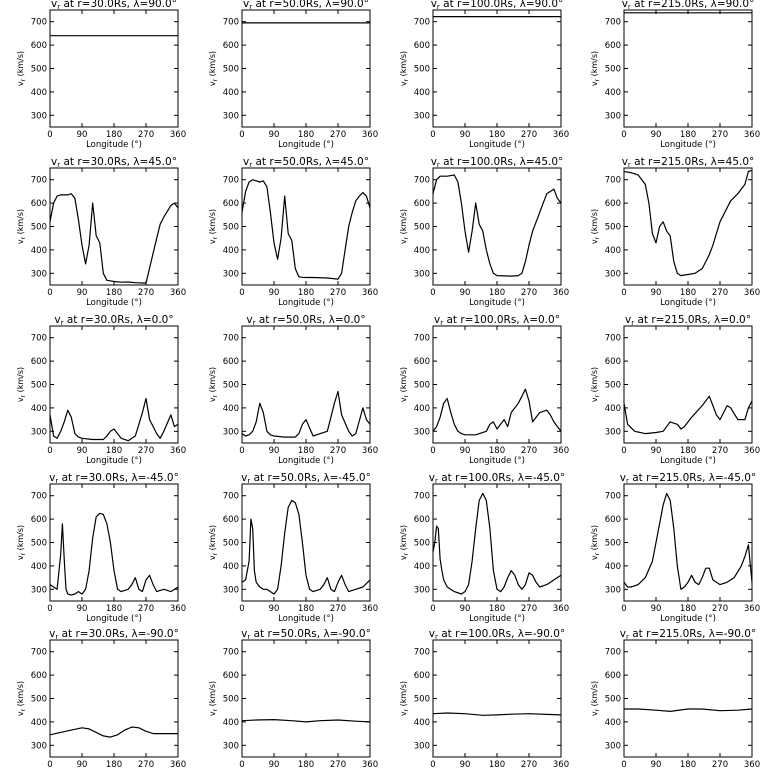 The image size is (768, 768). Describe the element at coordinates (118, 162) in the screenshot. I see `title-text: at r=30.0Rs, λ=45.0°` at that location.